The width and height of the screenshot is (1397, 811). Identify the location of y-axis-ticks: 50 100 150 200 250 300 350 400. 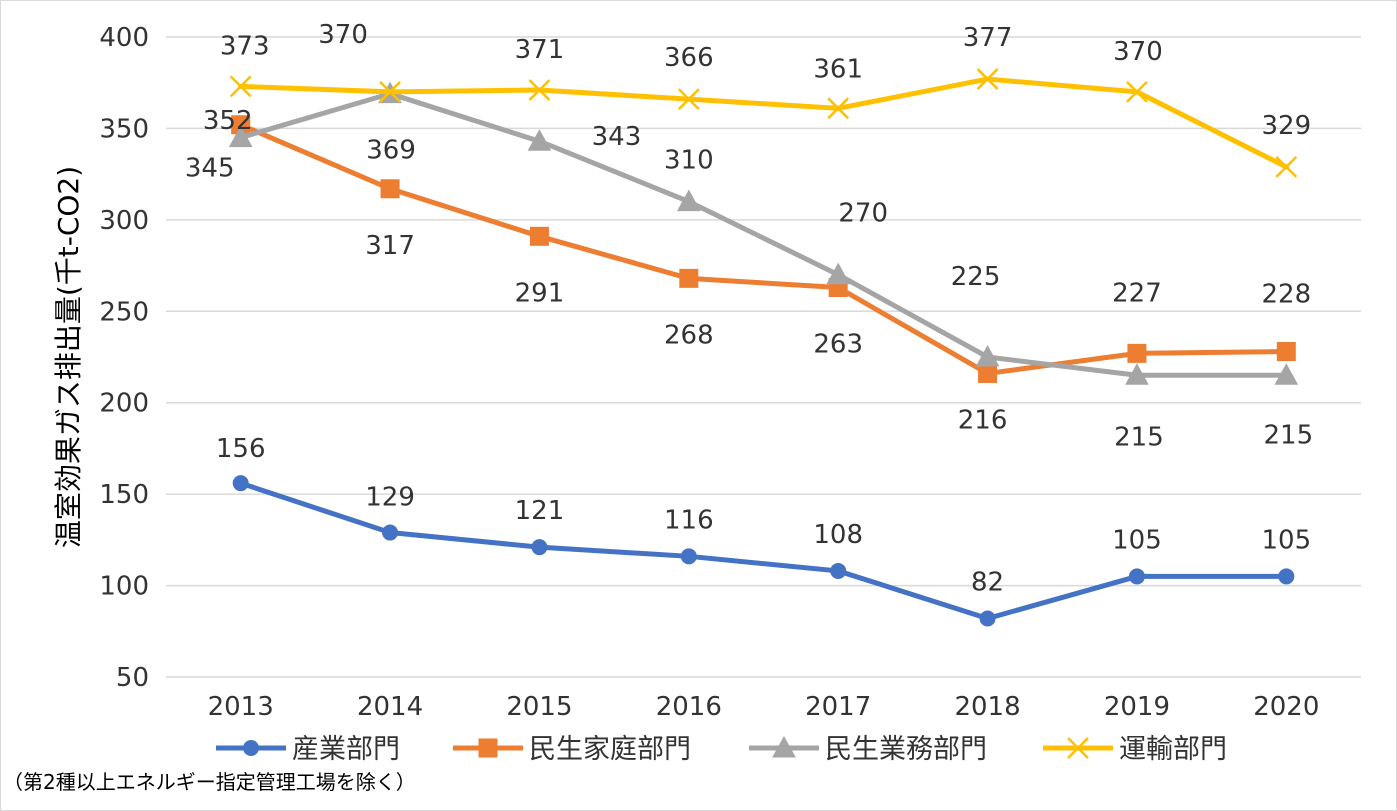
(124, 358).